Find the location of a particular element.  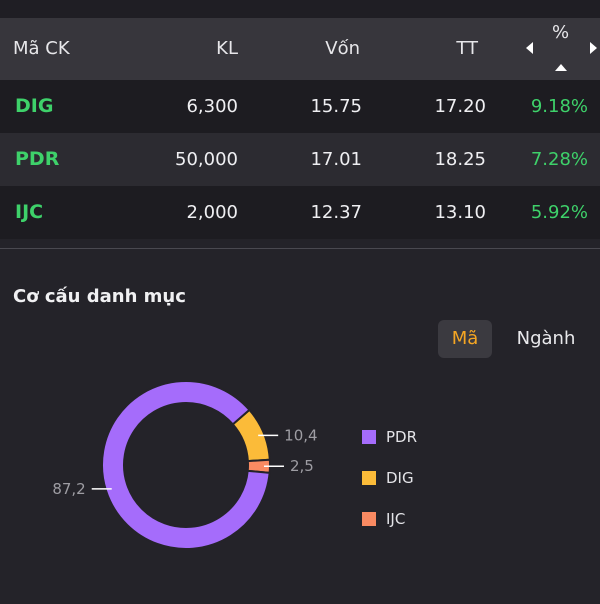

value-label-pdr: 87,2 is located at coordinates (68, 489).